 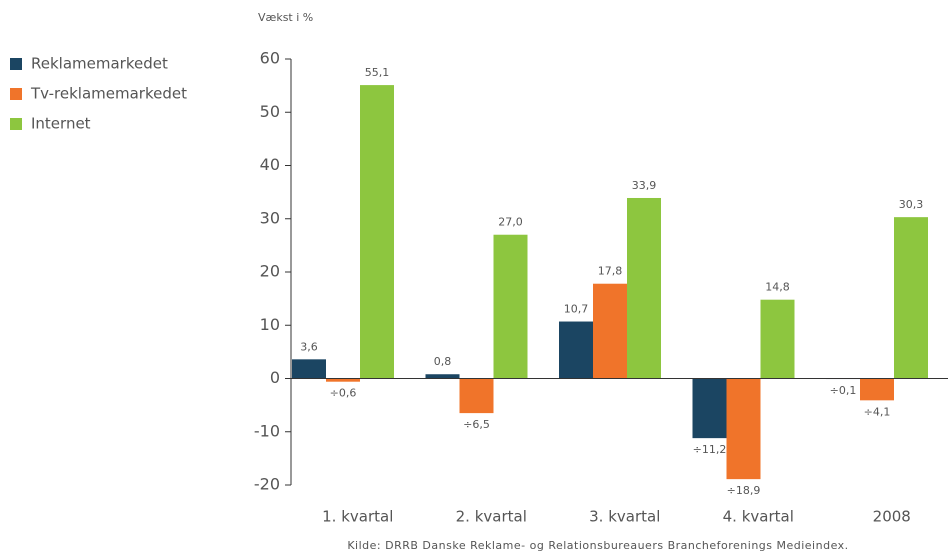 What do you see at coordinates (99, 64) in the screenshot?
I see `legend-label: Reklamemarkedet` at bounding box center [99, 64].